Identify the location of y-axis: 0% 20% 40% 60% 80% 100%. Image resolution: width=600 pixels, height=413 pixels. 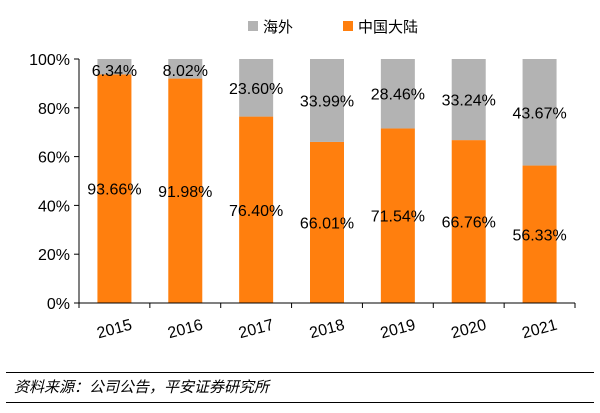
(54, 182).